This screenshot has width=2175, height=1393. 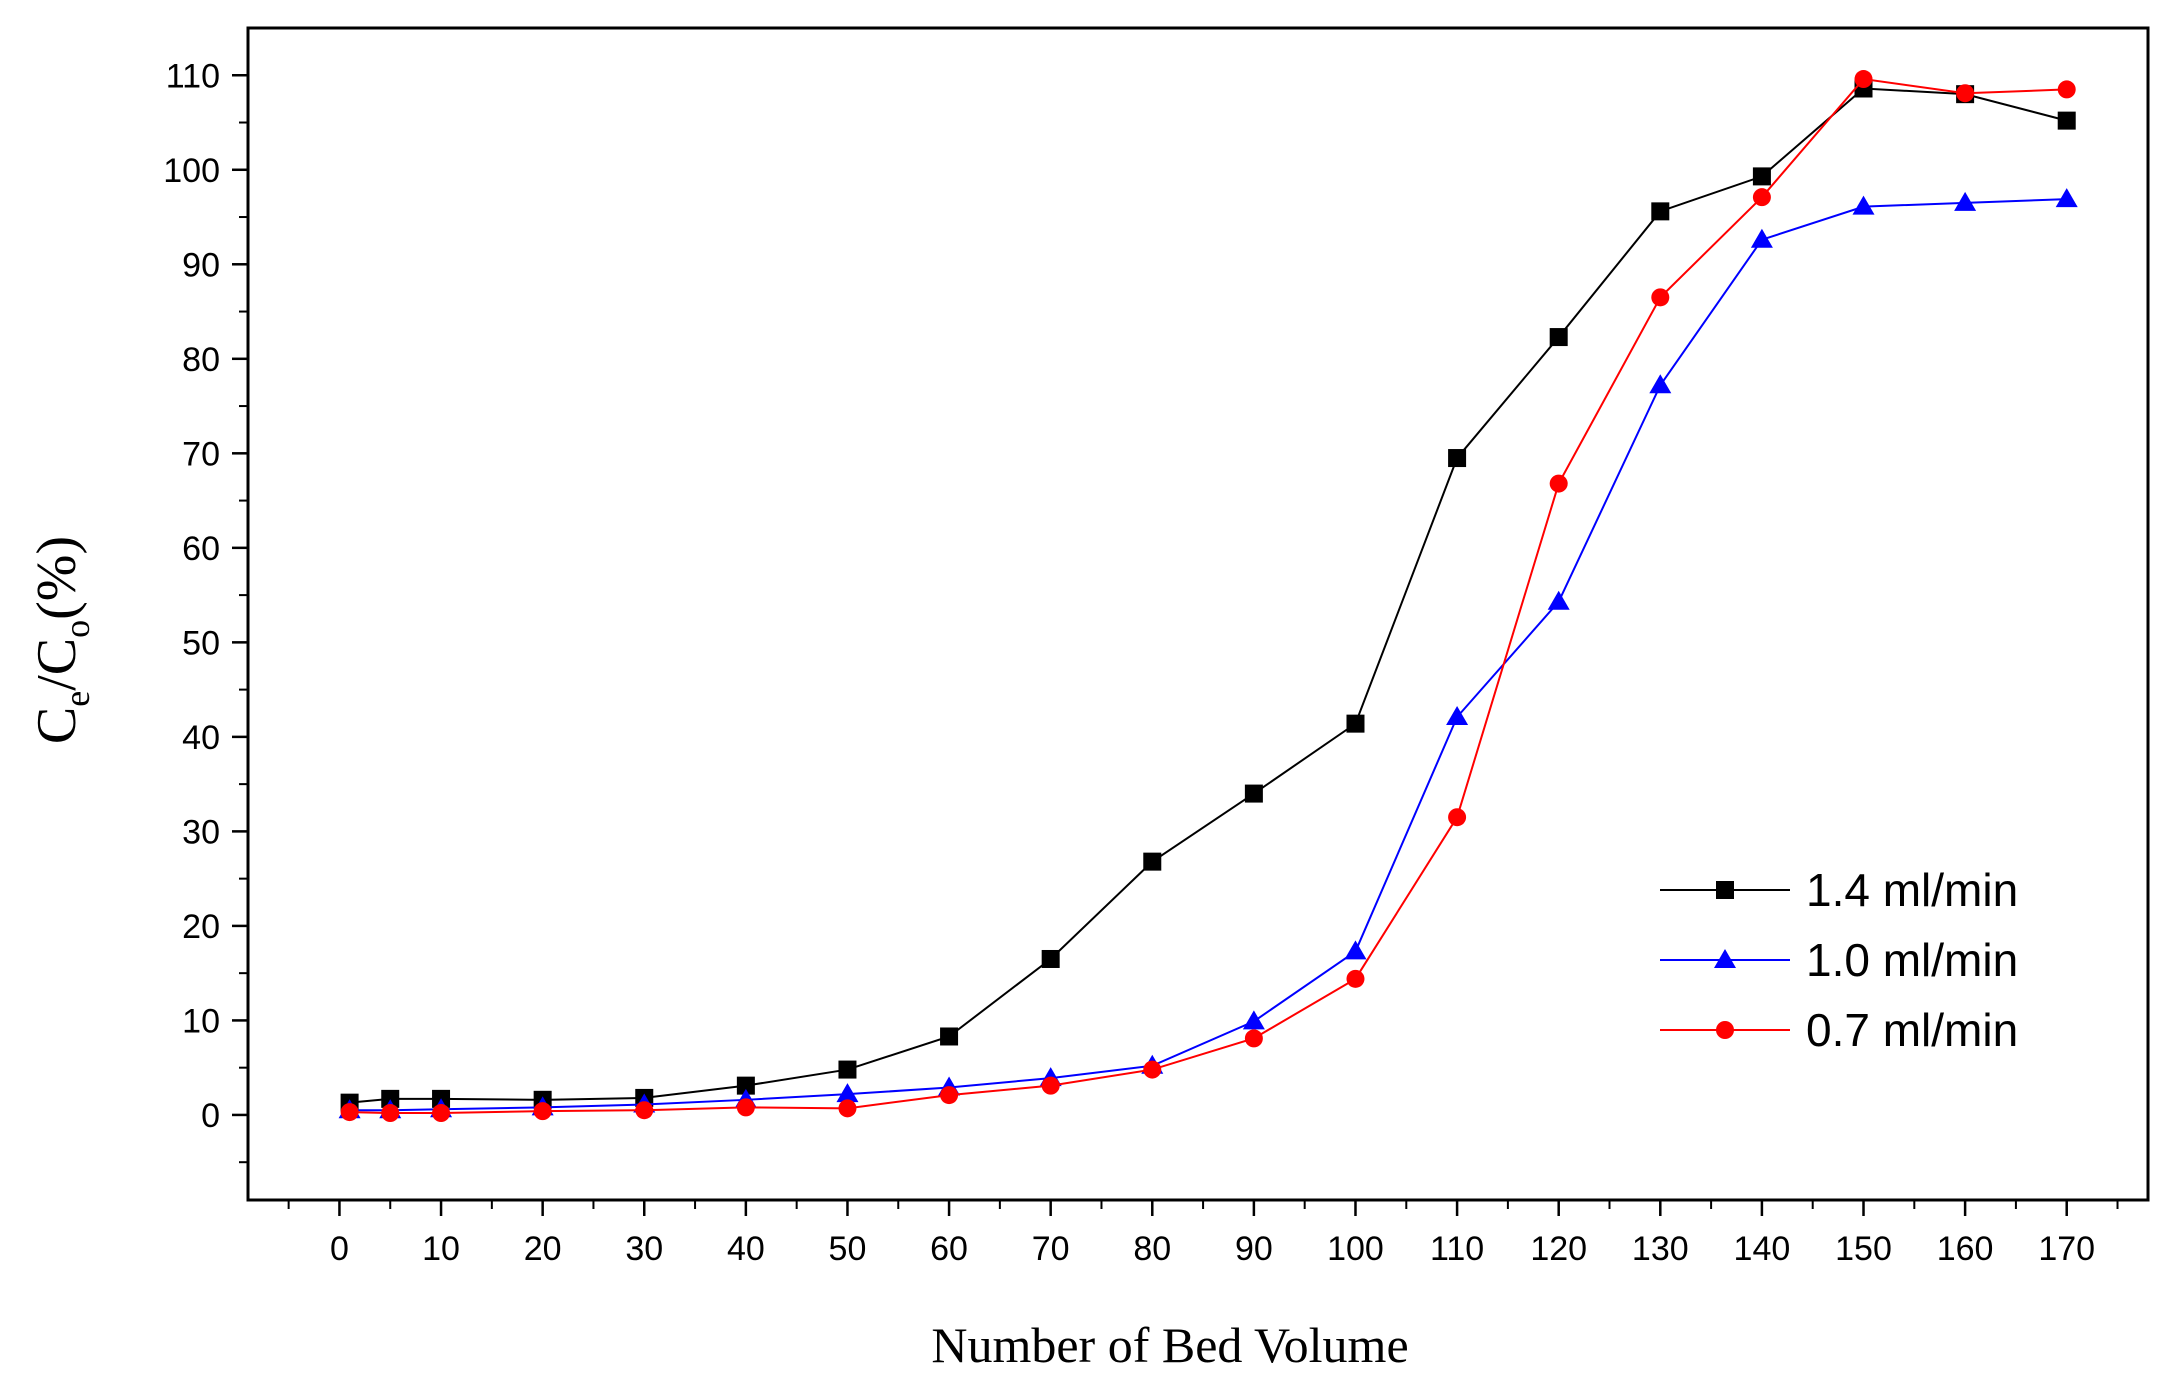 I want to click on x-axis-title: Number of Bed Volume, so click(x=1169, y=1345).